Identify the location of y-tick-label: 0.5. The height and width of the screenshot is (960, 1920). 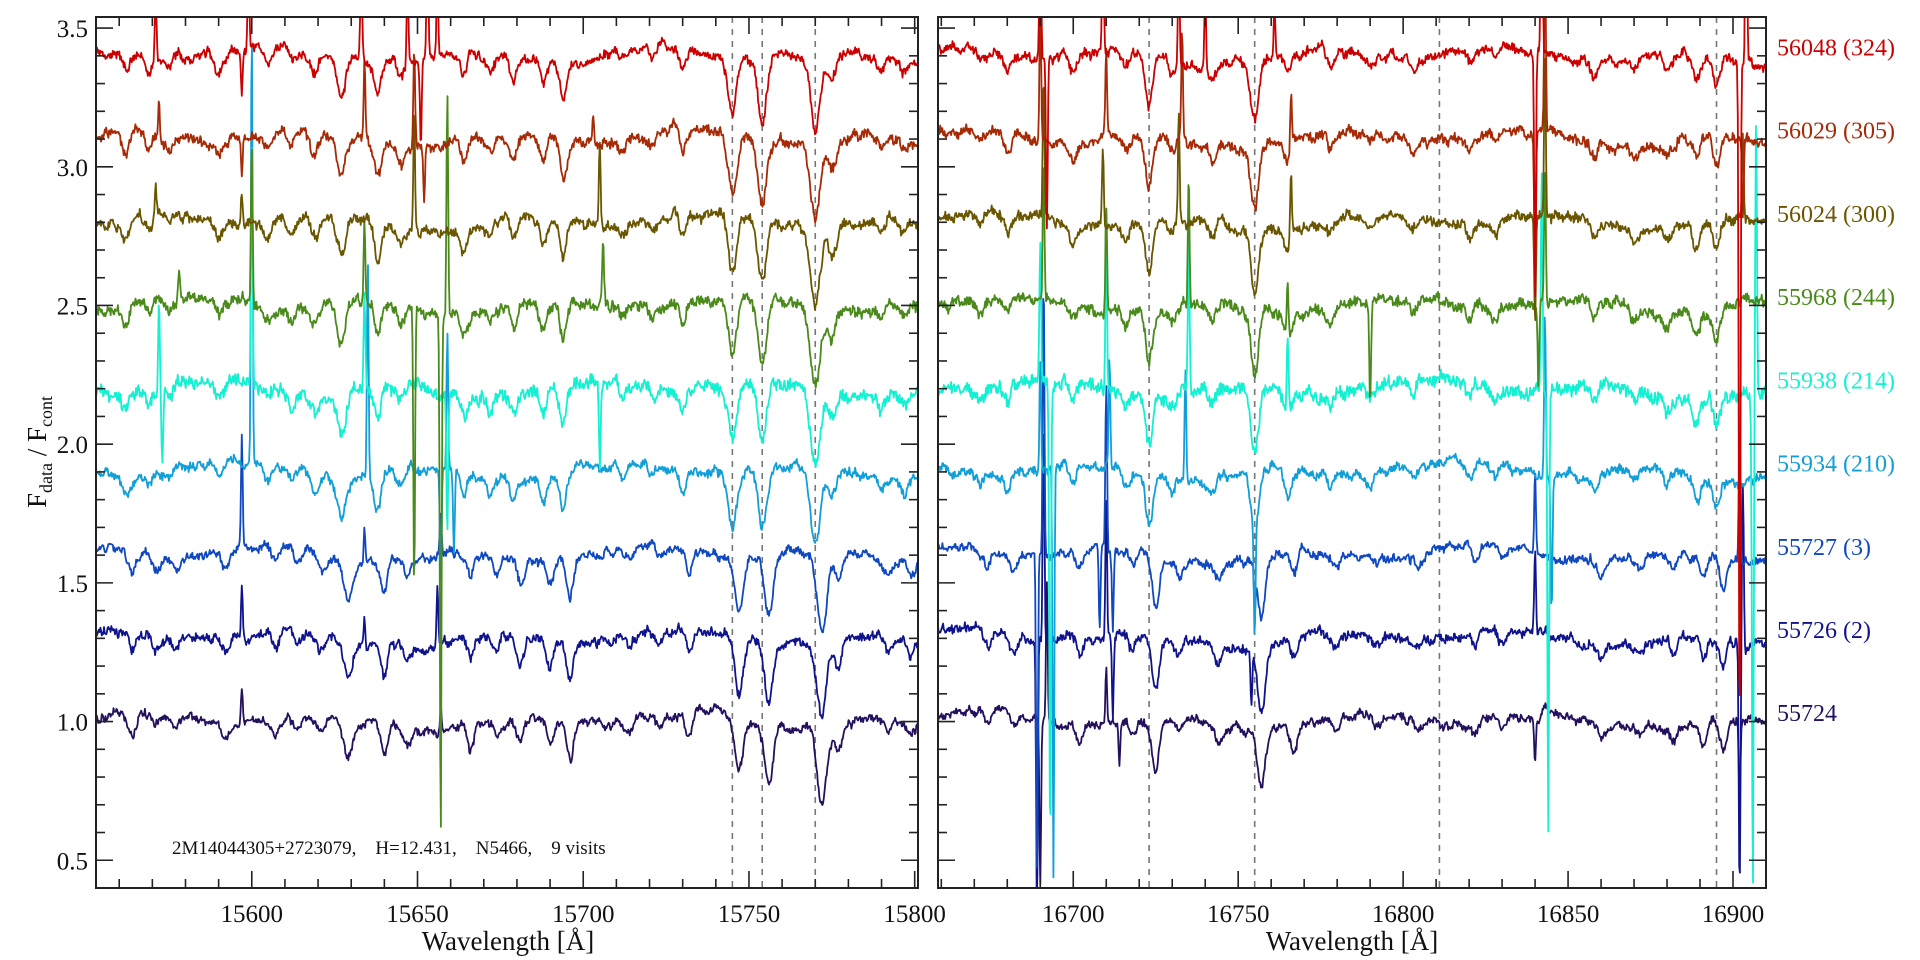
(72, 861).